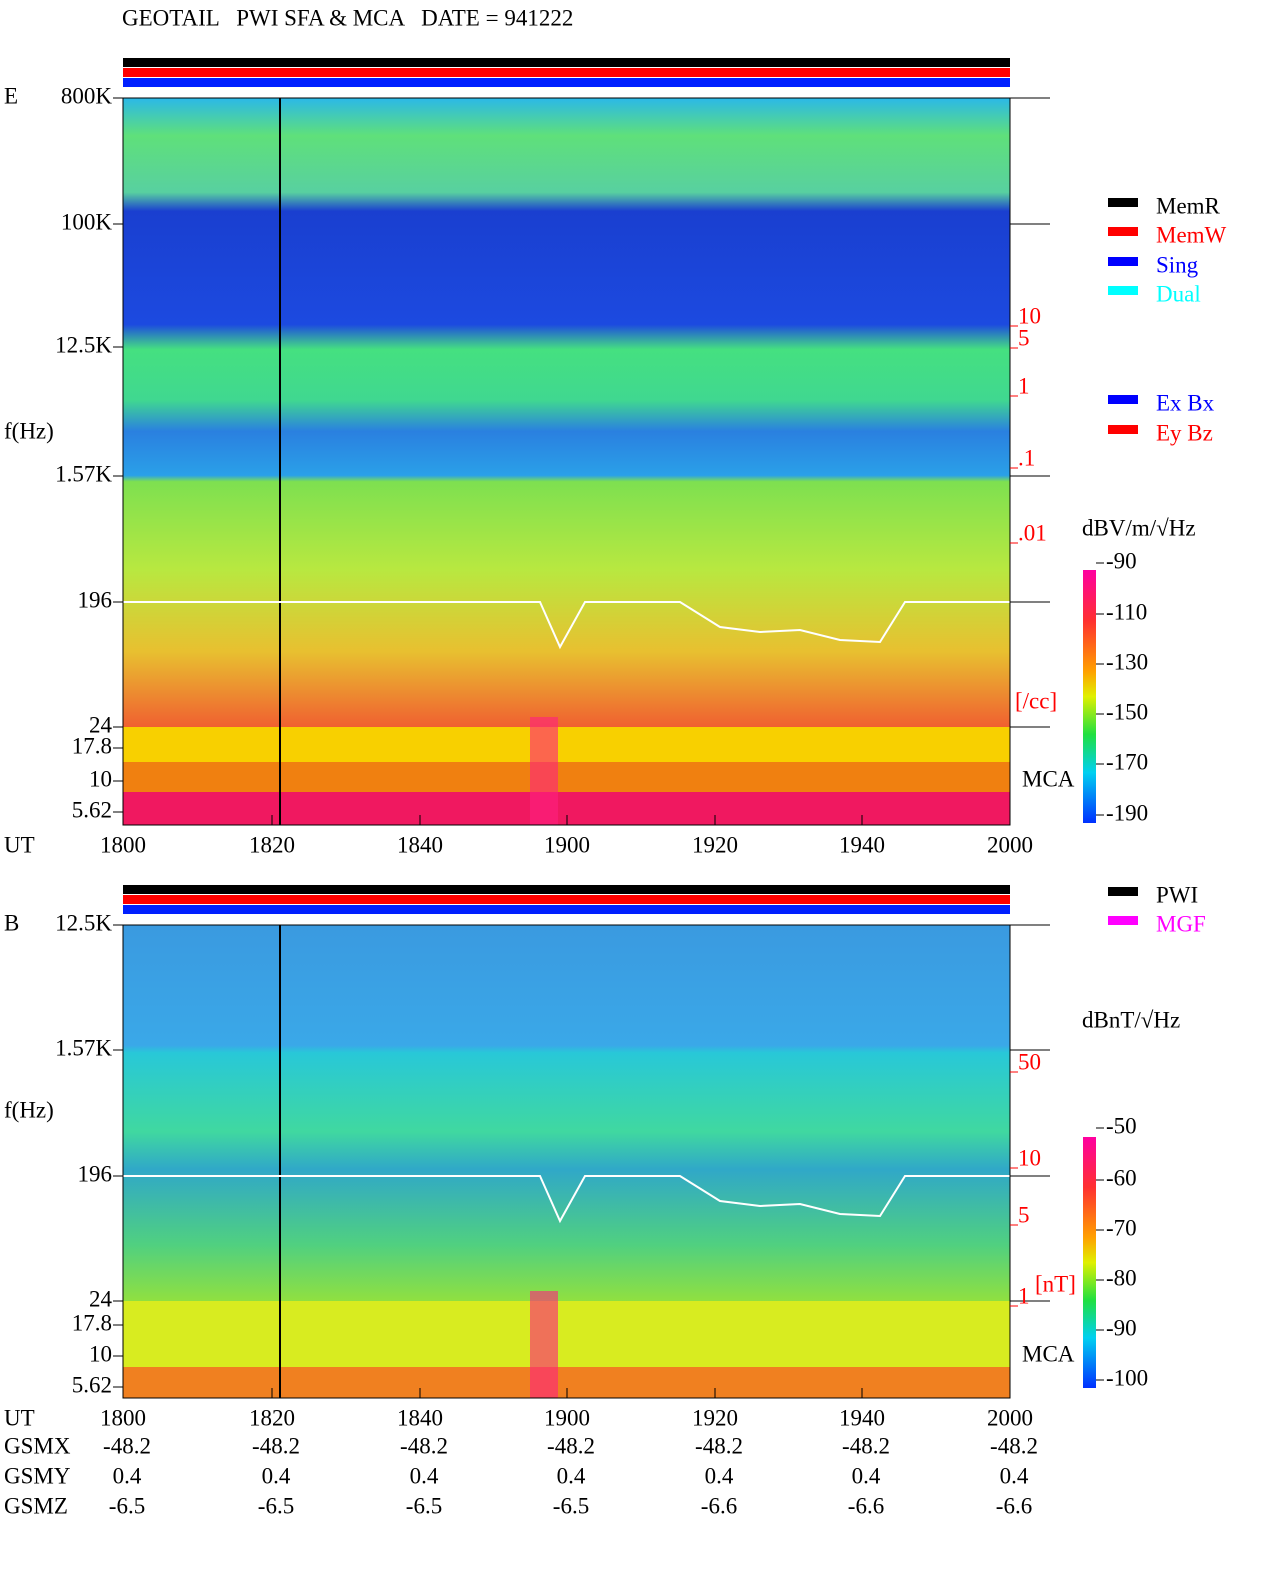 The image size is (1280, 1593). Describe the element at coordinates (1121, 1277) in the screenshot. I see `colorbar-tick-label: -80` at that location.